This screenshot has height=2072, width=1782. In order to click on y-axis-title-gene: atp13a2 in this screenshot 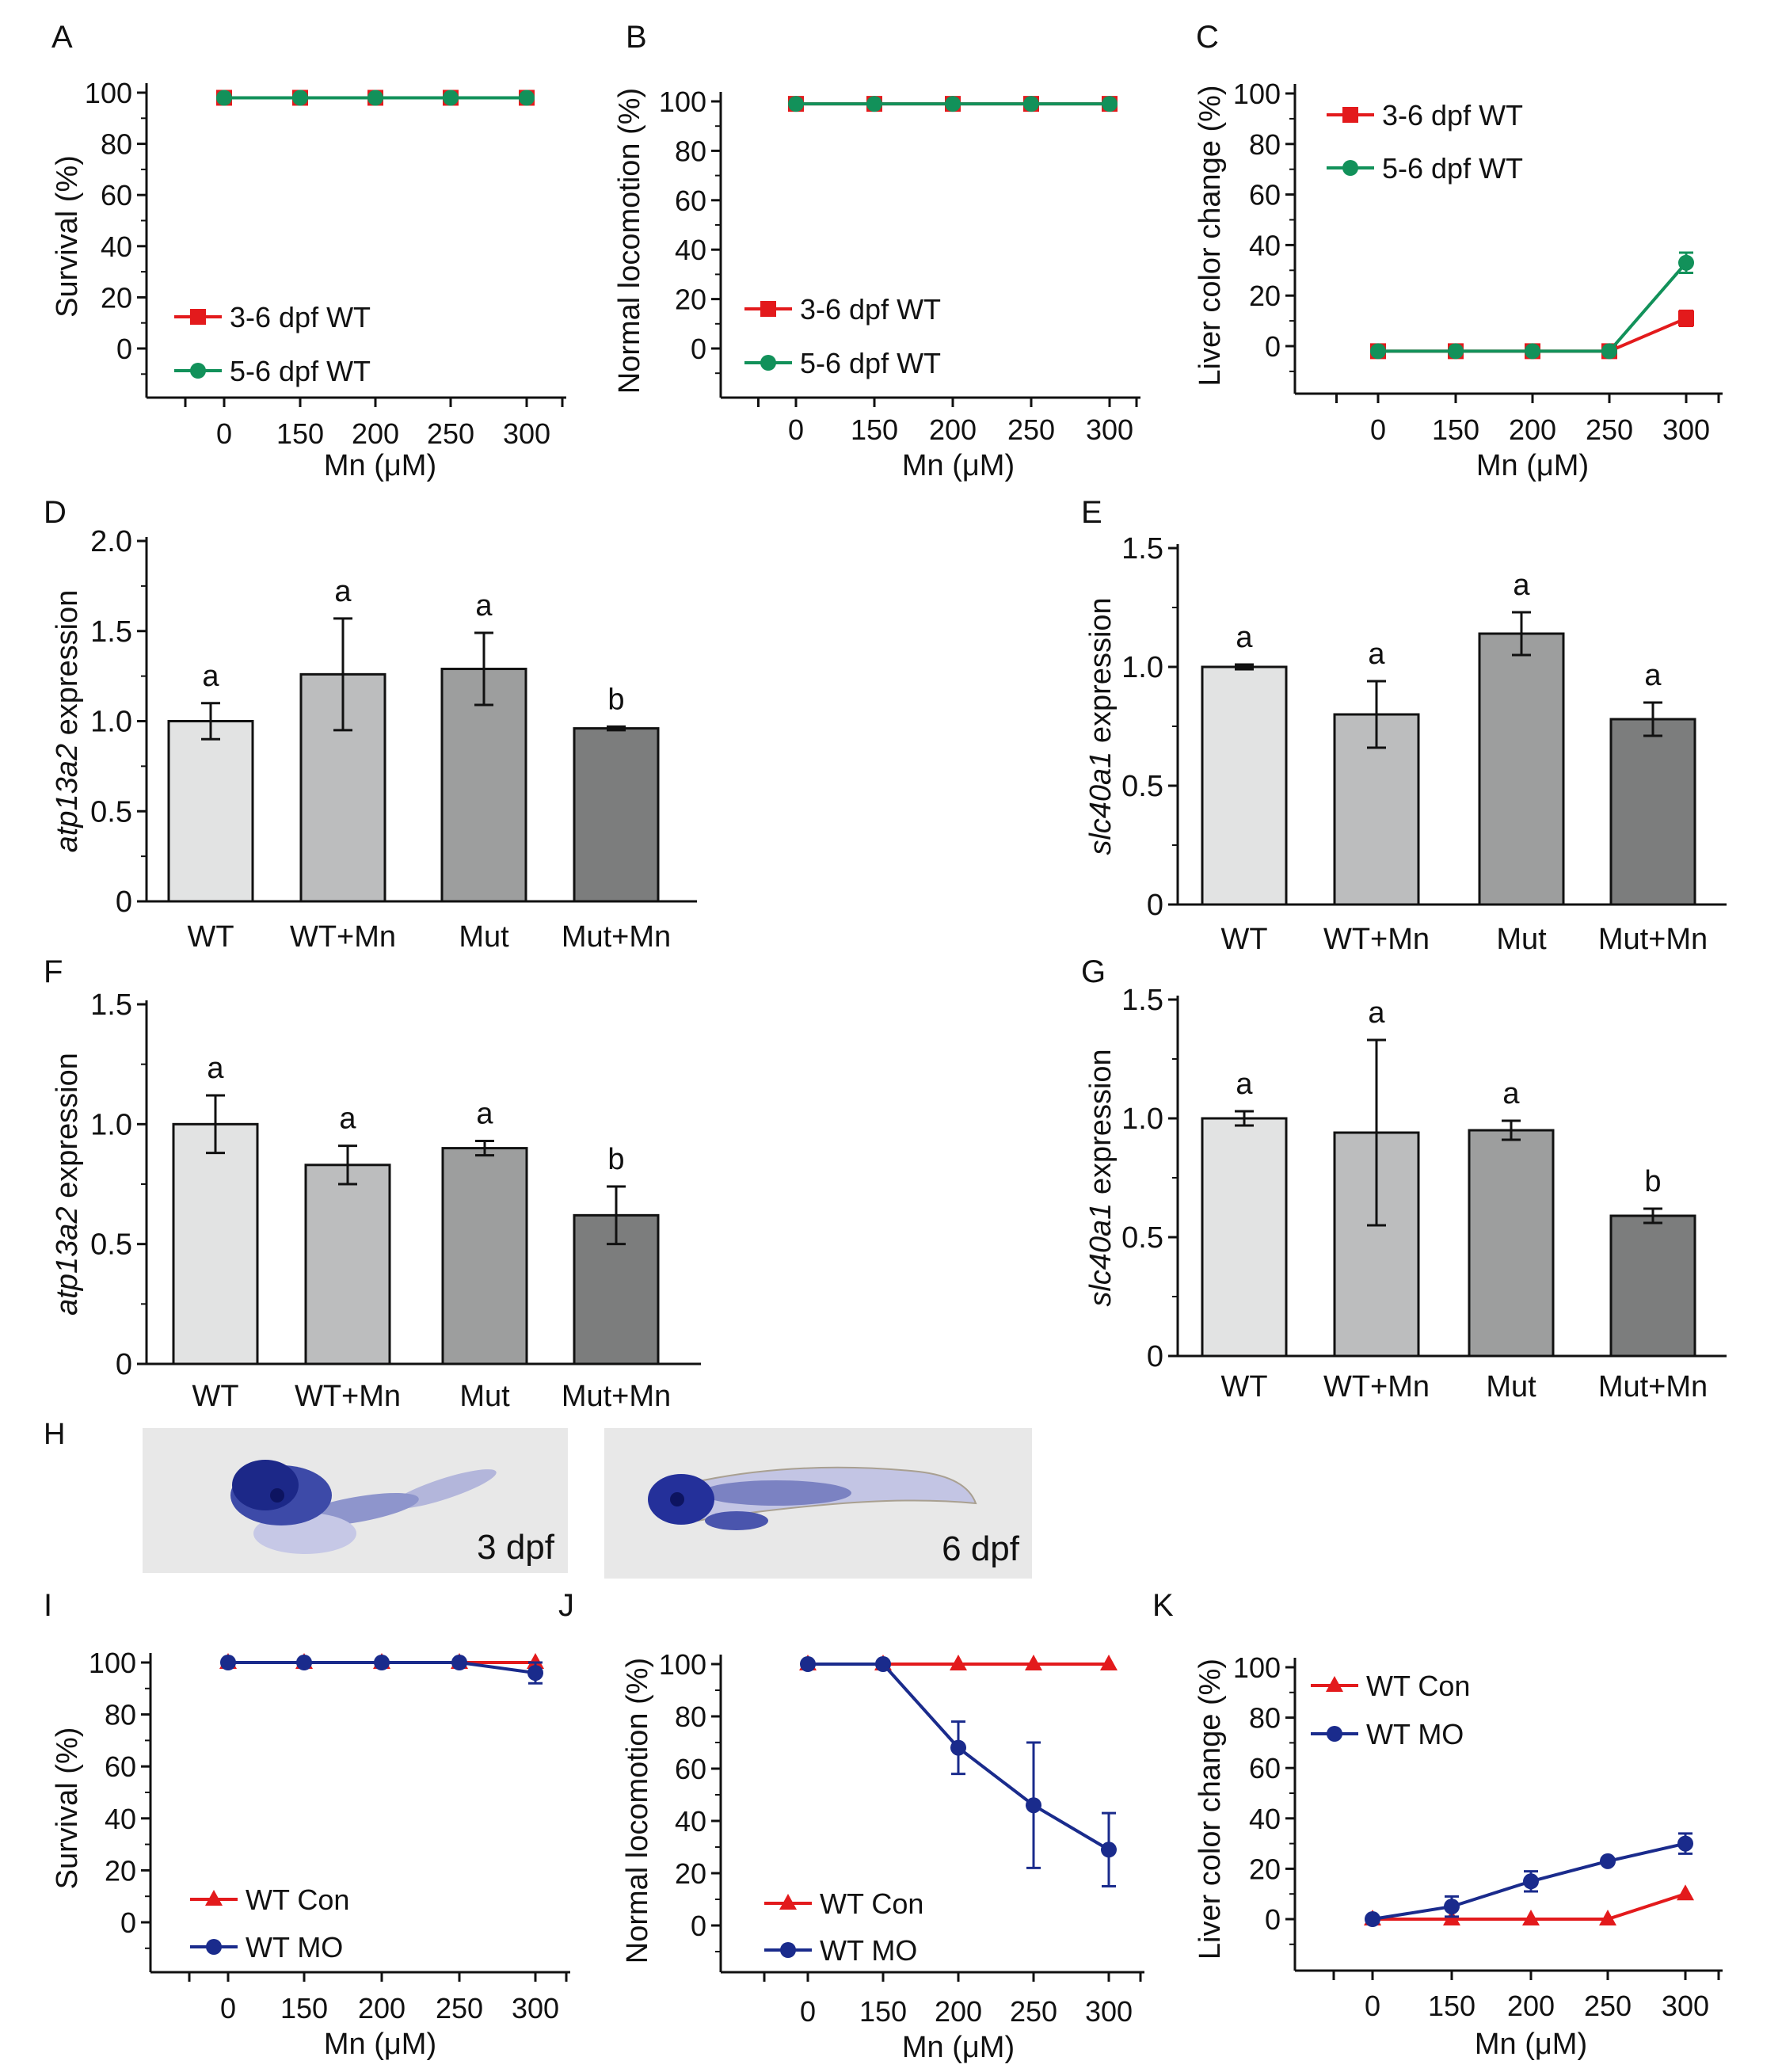, I will do `click(67, 798)`.